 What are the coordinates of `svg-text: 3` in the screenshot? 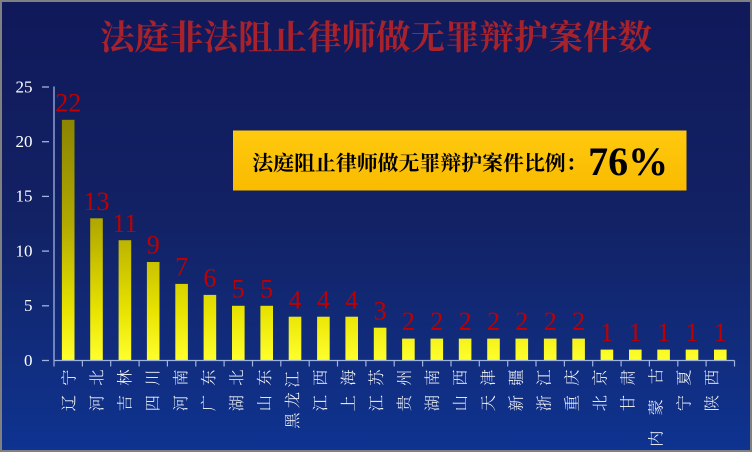 It's located at (380, 310).